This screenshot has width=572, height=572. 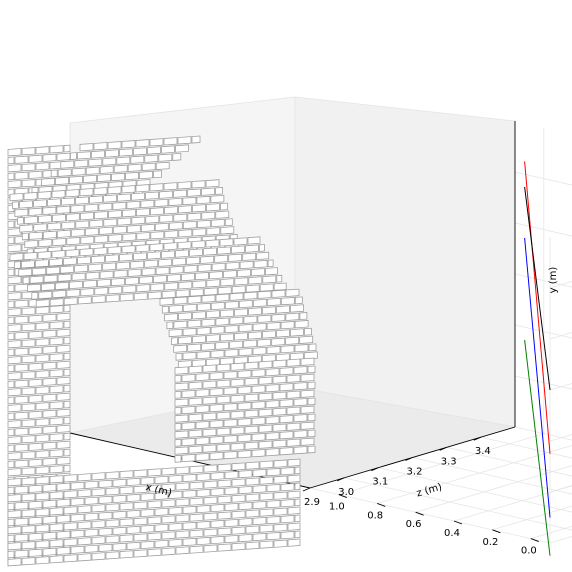 I want to click on x-tick-label: 0.6, so click(x=414, y=524).